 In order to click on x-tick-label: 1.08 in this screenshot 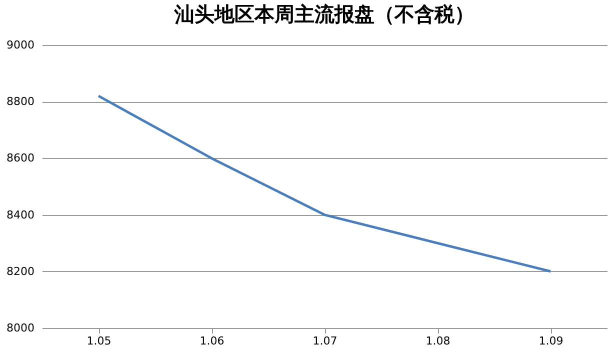, I will do `click(438, 341)`.